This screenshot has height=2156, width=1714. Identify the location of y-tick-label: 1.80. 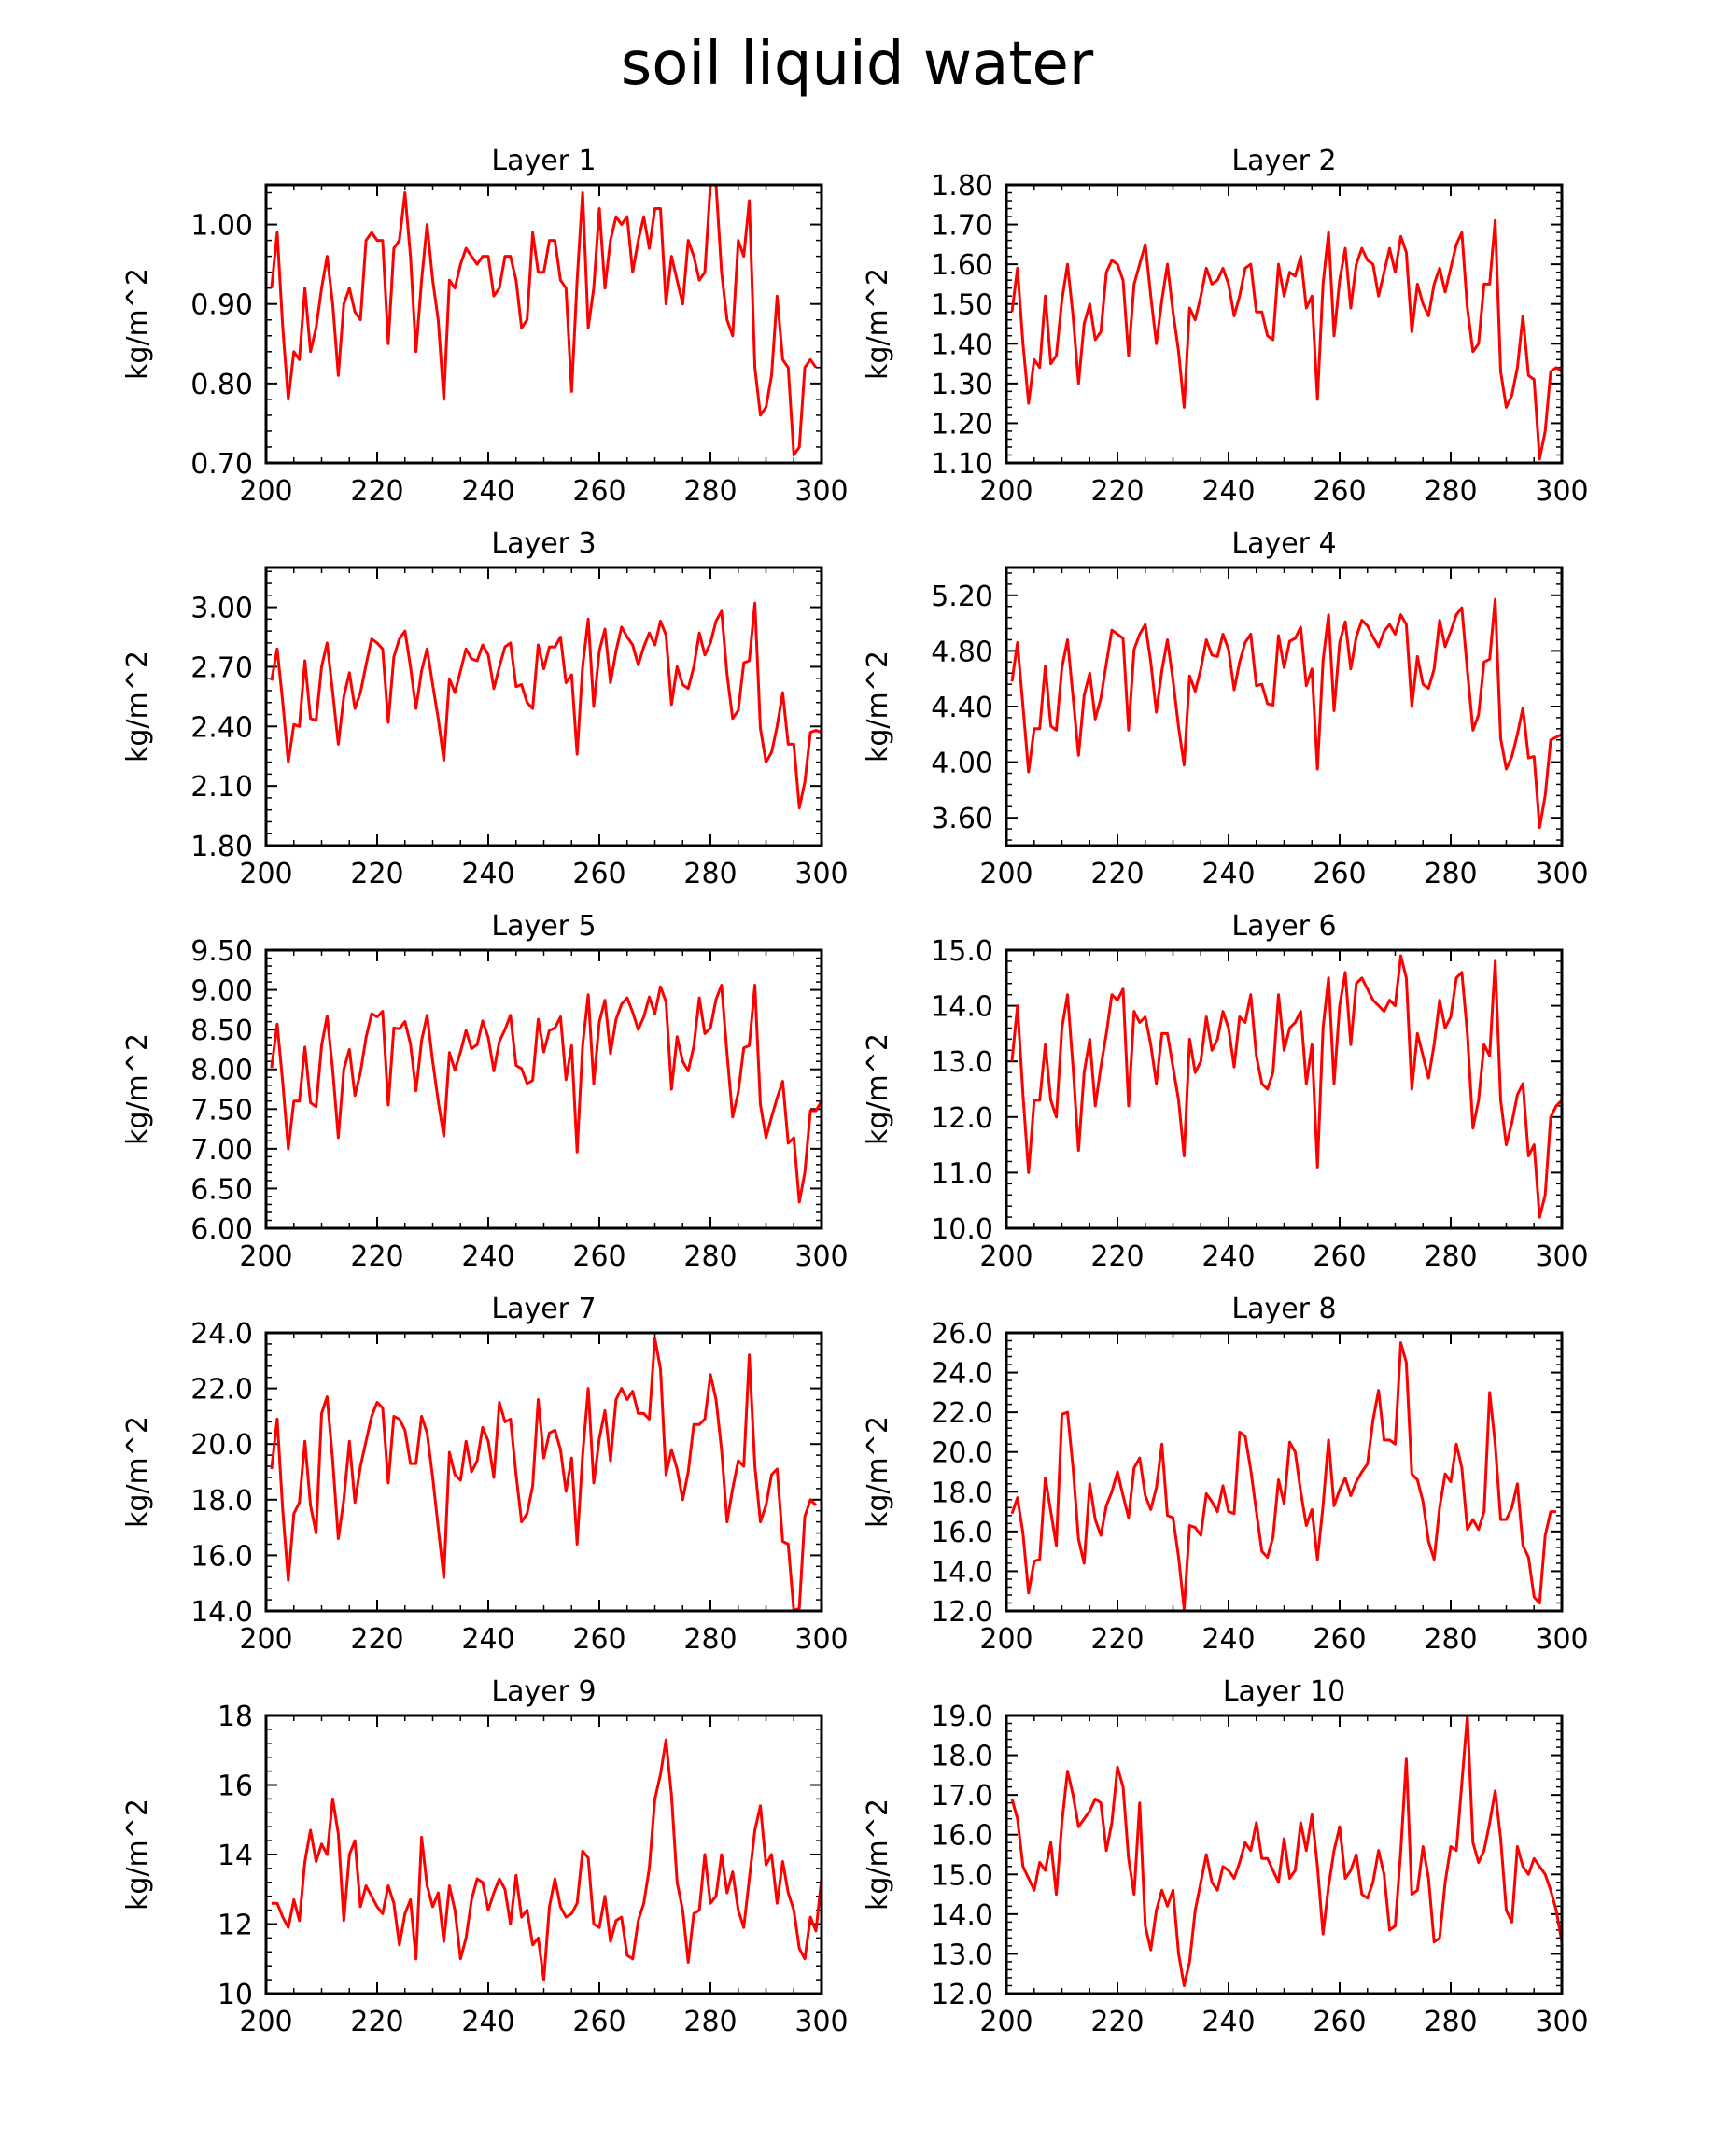
(962, 186).